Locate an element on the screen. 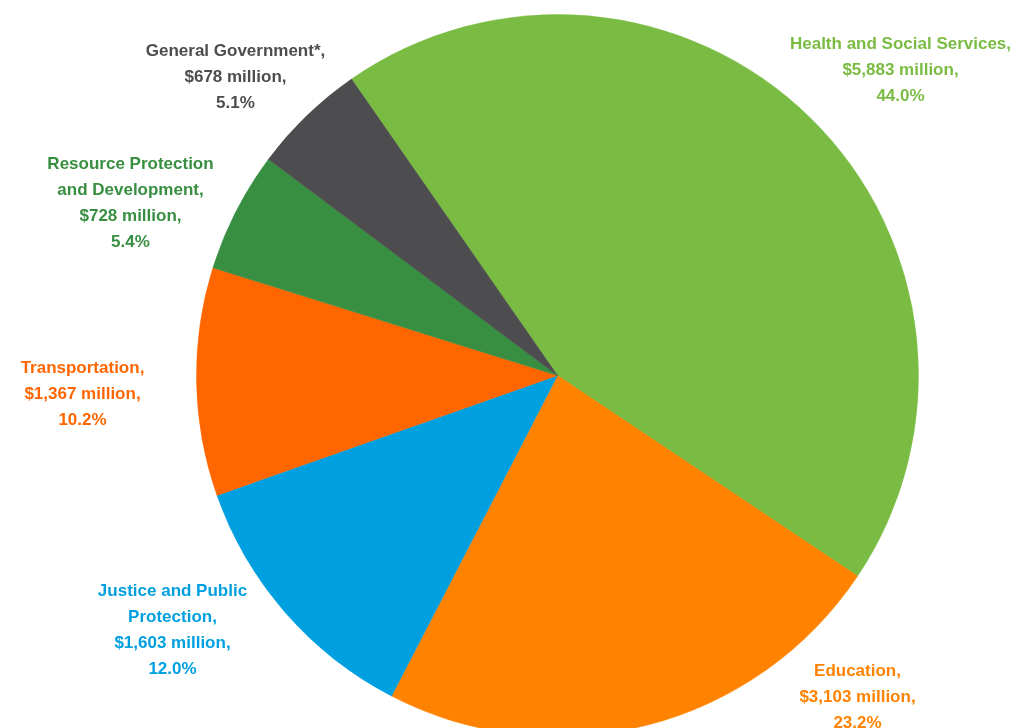 This screenshot has height=728, width=1031. slice-label: Health and Social Services, $5,883 million, 44.0% is located at coordinates (900, 69).